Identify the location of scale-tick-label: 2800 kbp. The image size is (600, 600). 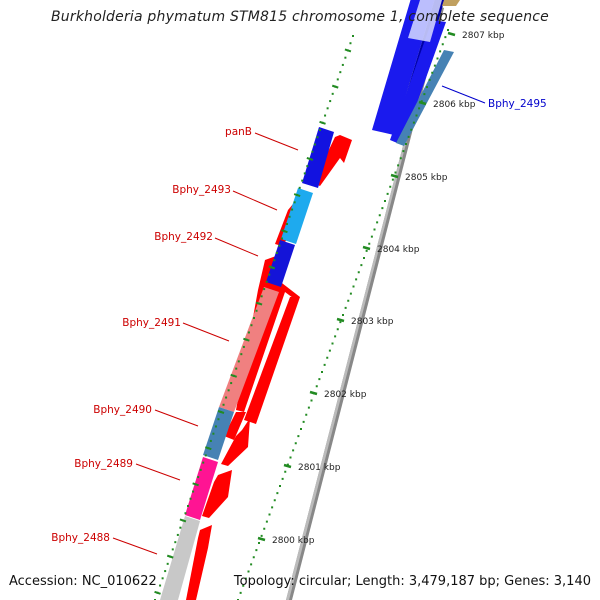
(293, 541).